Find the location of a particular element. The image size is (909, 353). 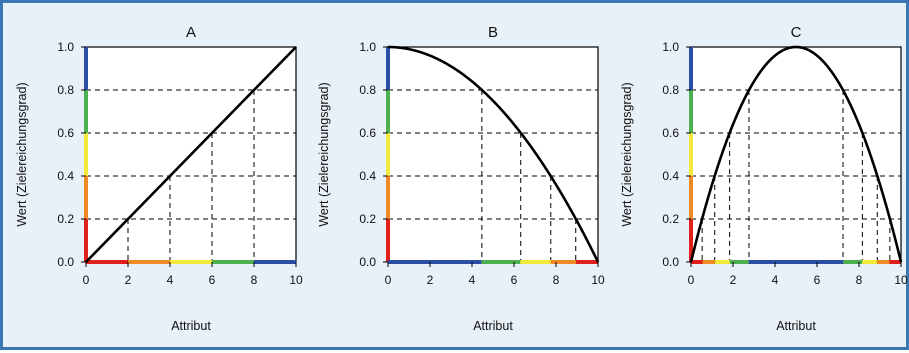

panel-title: A is located at coordinates (191, 32).